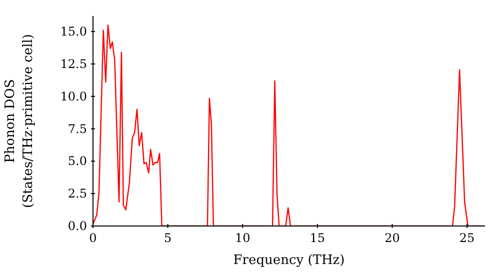 The height and width of the screenshot is (280, 500). Describe the element at coordinates (73, 96) in the screenshot. I see `y-tick-label: 10.0` at that location.